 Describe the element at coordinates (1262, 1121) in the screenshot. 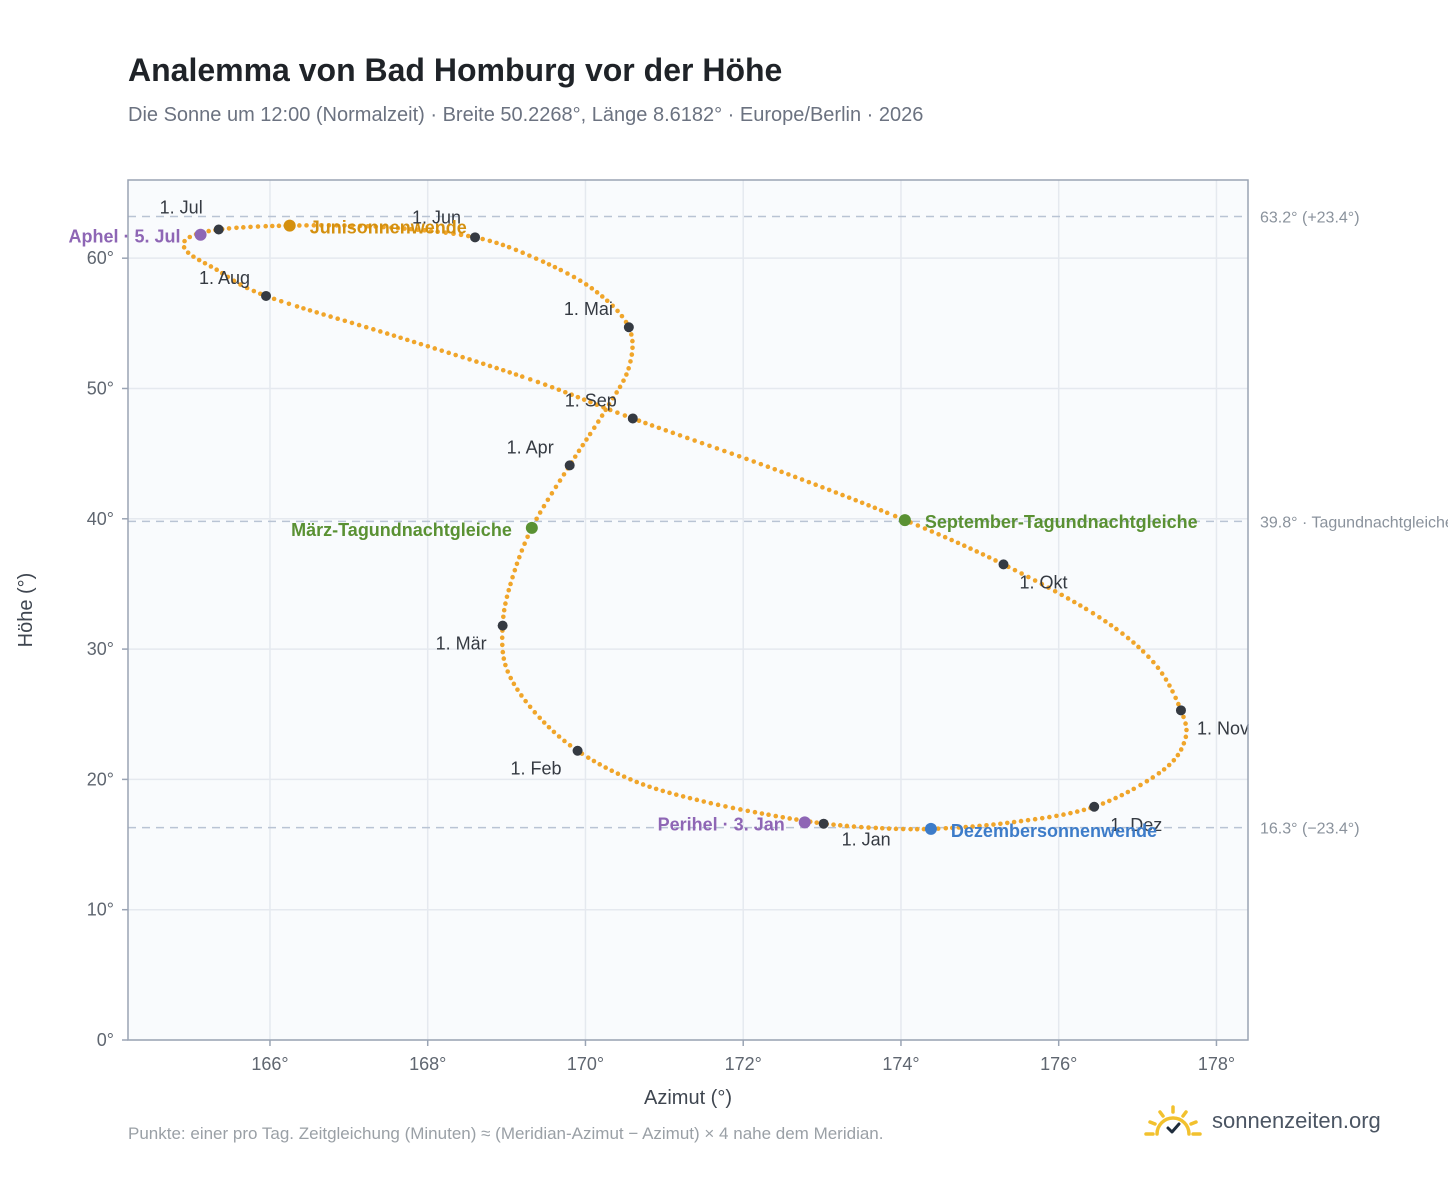

I see `brand-logo: sonnenzeiten.org` at that location.